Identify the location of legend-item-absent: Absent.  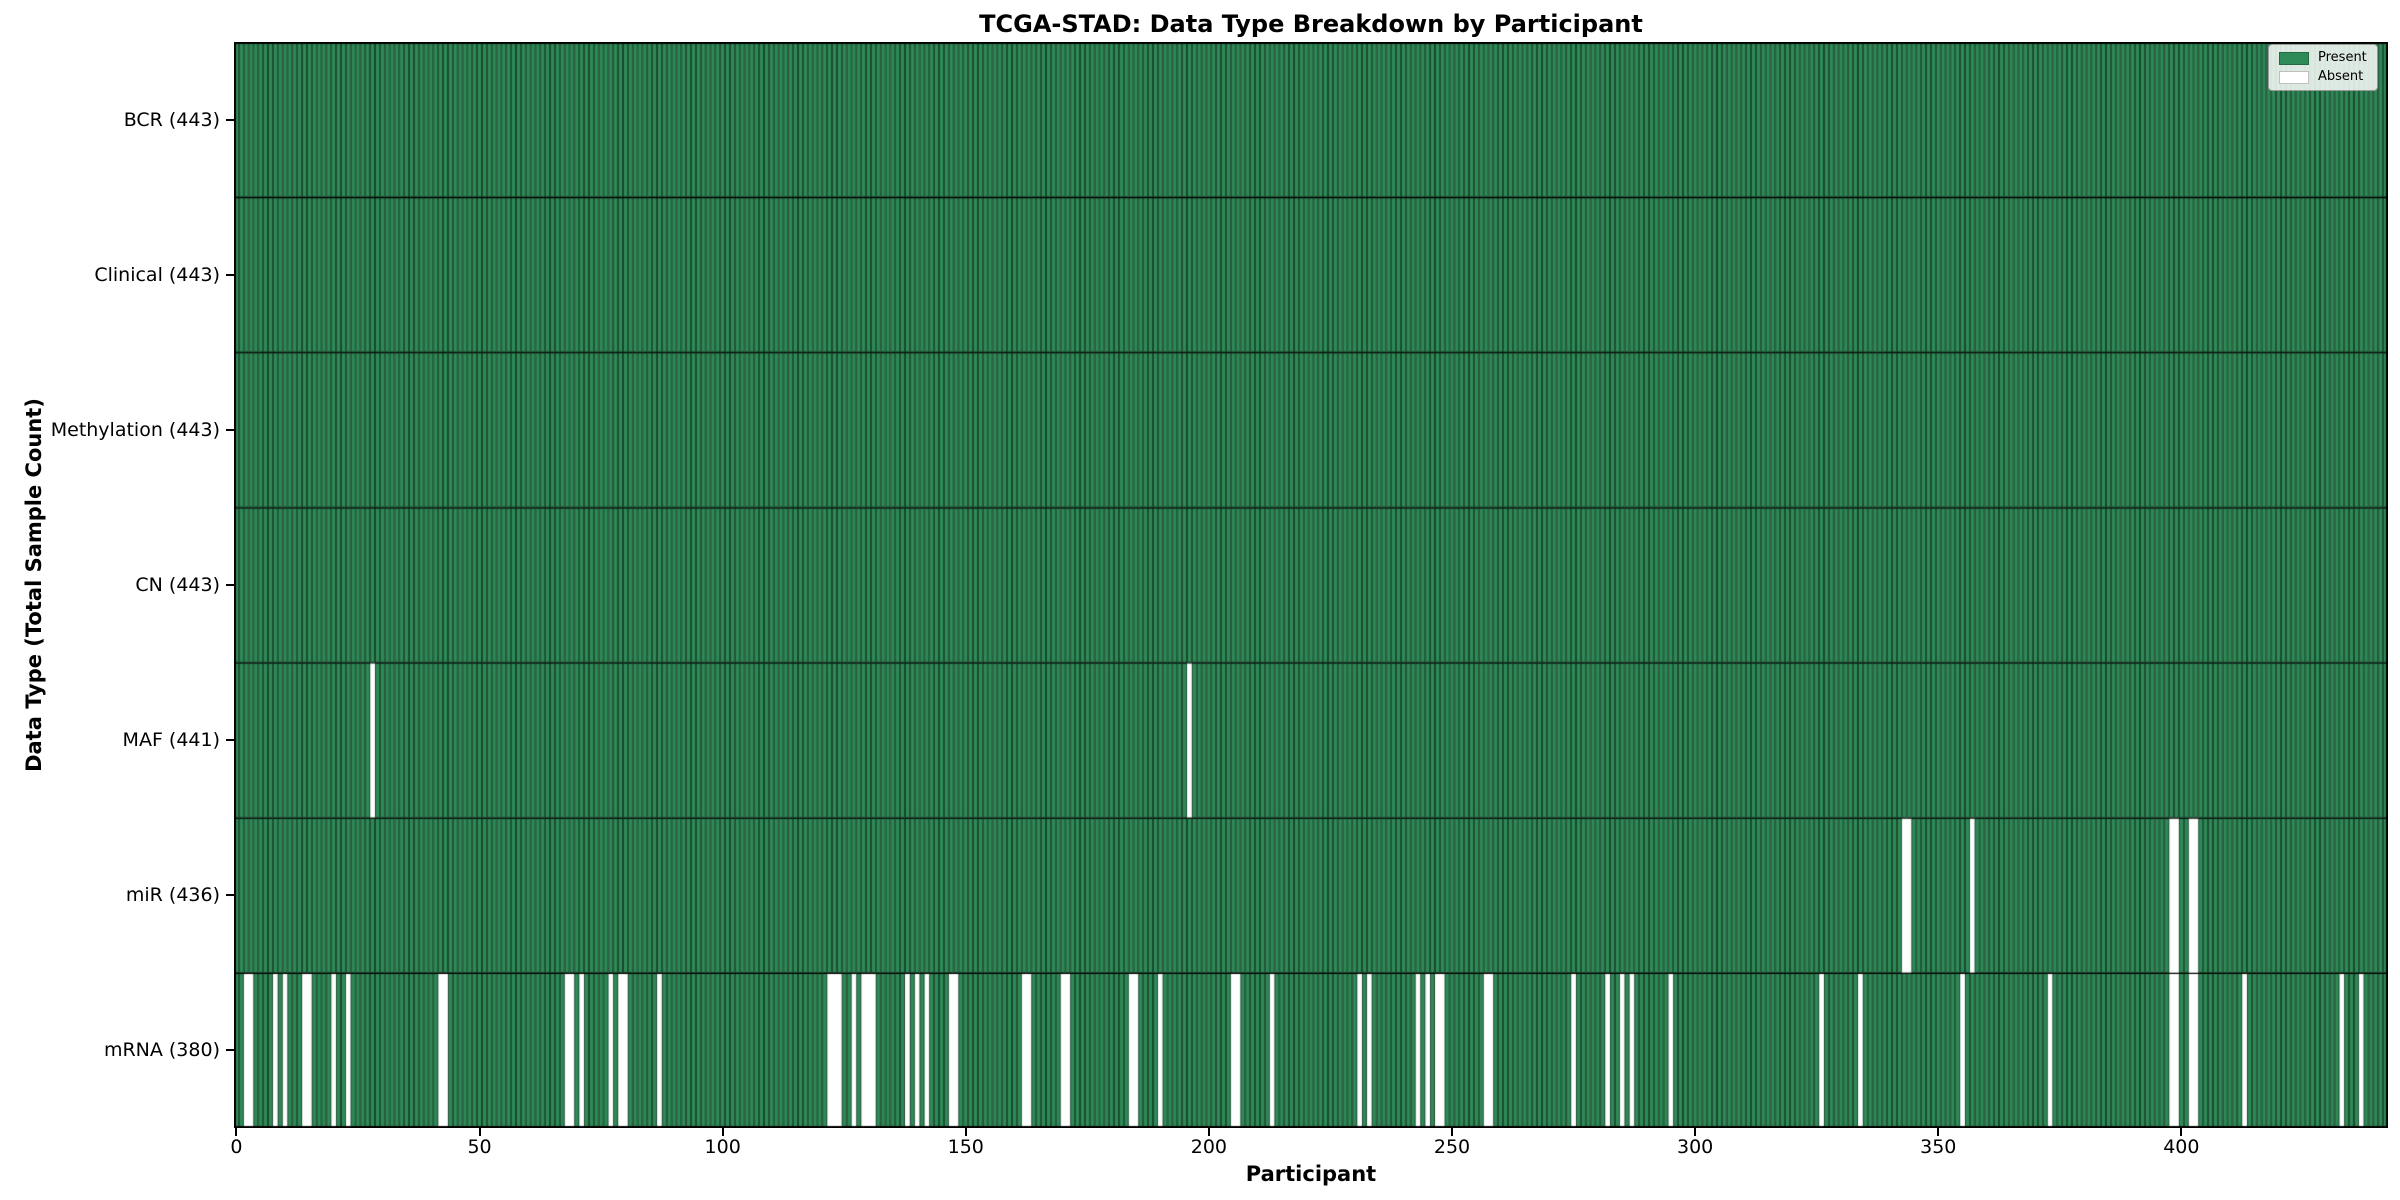
(2323, 77).